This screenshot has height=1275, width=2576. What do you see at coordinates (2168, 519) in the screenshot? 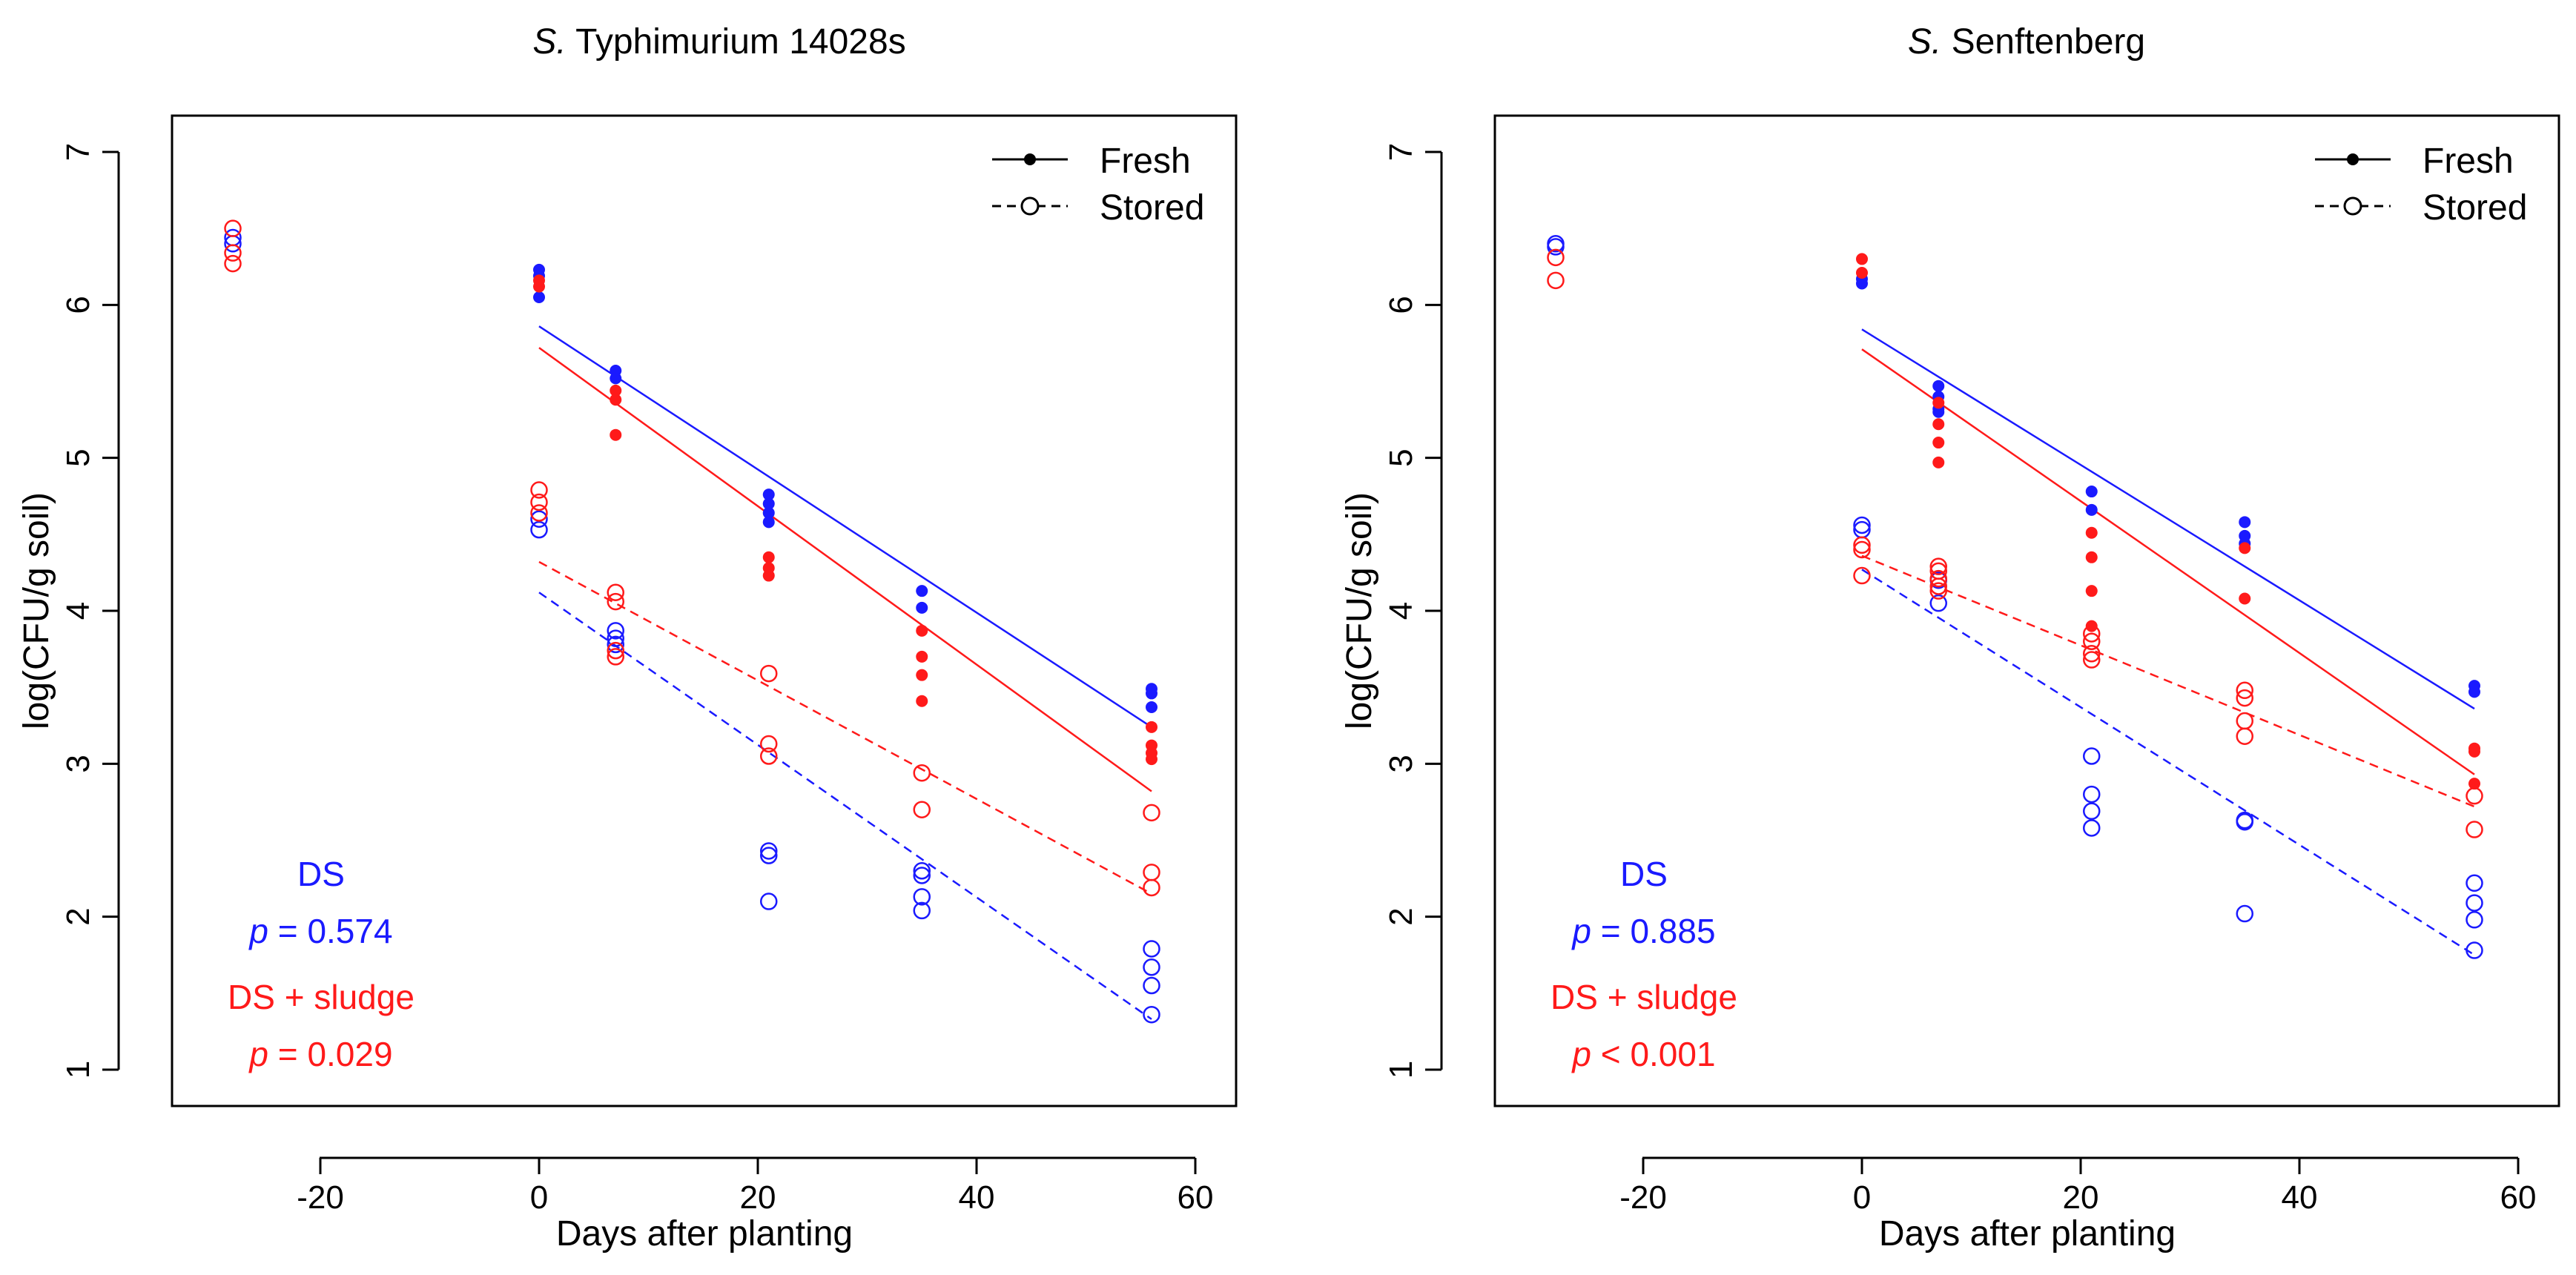
I see `fit-line-ds-fresh` at bounding box center [2168, 519].